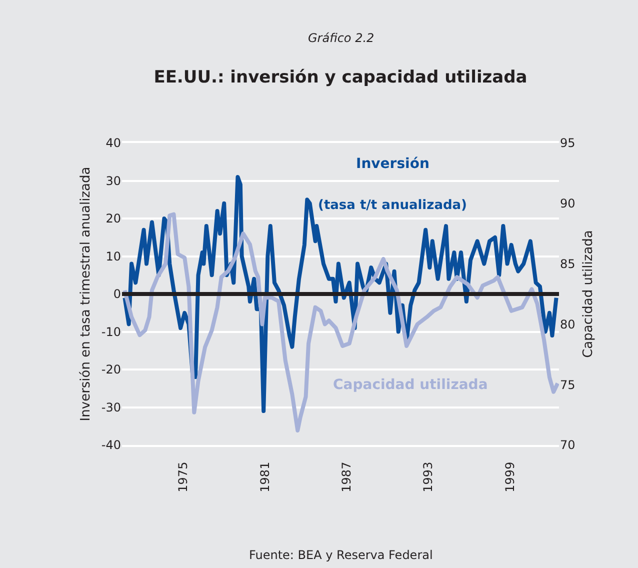 This screenshot has height=568, width=638. I want to click on y-axis-title: Inversión en tasa trimestral anualizada, so click(86, 294).